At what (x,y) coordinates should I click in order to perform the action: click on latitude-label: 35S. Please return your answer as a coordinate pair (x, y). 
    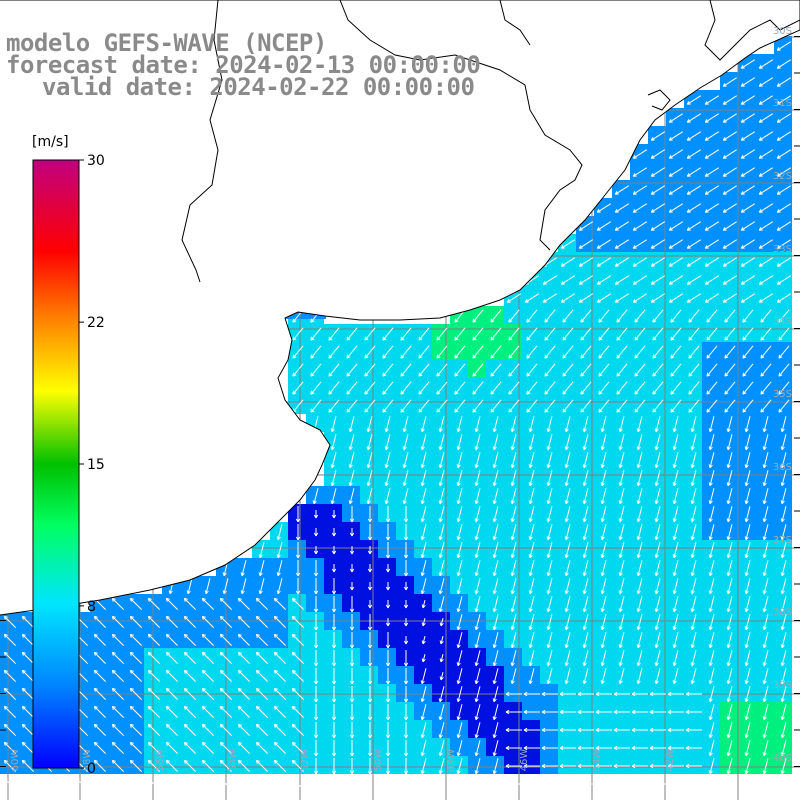
    Looking at the image, I should click on (782, 394).